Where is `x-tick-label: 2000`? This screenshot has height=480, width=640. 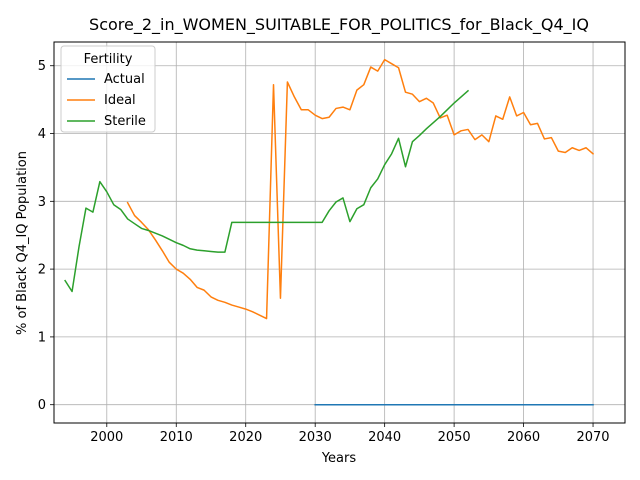 x-tick-label: 2000 is located at coordinates (106, 437).